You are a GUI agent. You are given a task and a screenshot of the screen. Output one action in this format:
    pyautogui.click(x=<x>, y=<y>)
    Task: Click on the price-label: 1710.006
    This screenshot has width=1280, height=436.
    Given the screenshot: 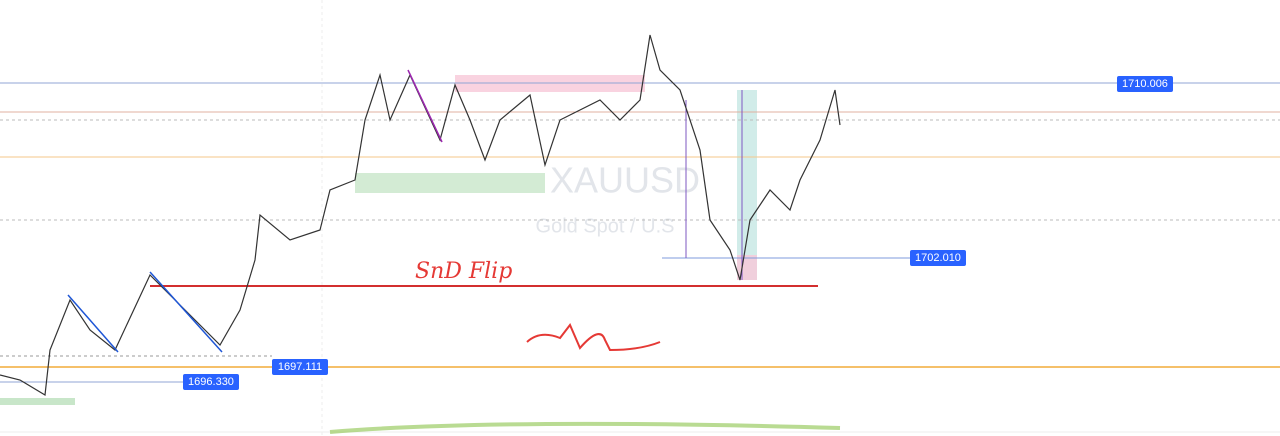 What is the action you would take?
    pyautogui.click(x=1145, y=84)
    